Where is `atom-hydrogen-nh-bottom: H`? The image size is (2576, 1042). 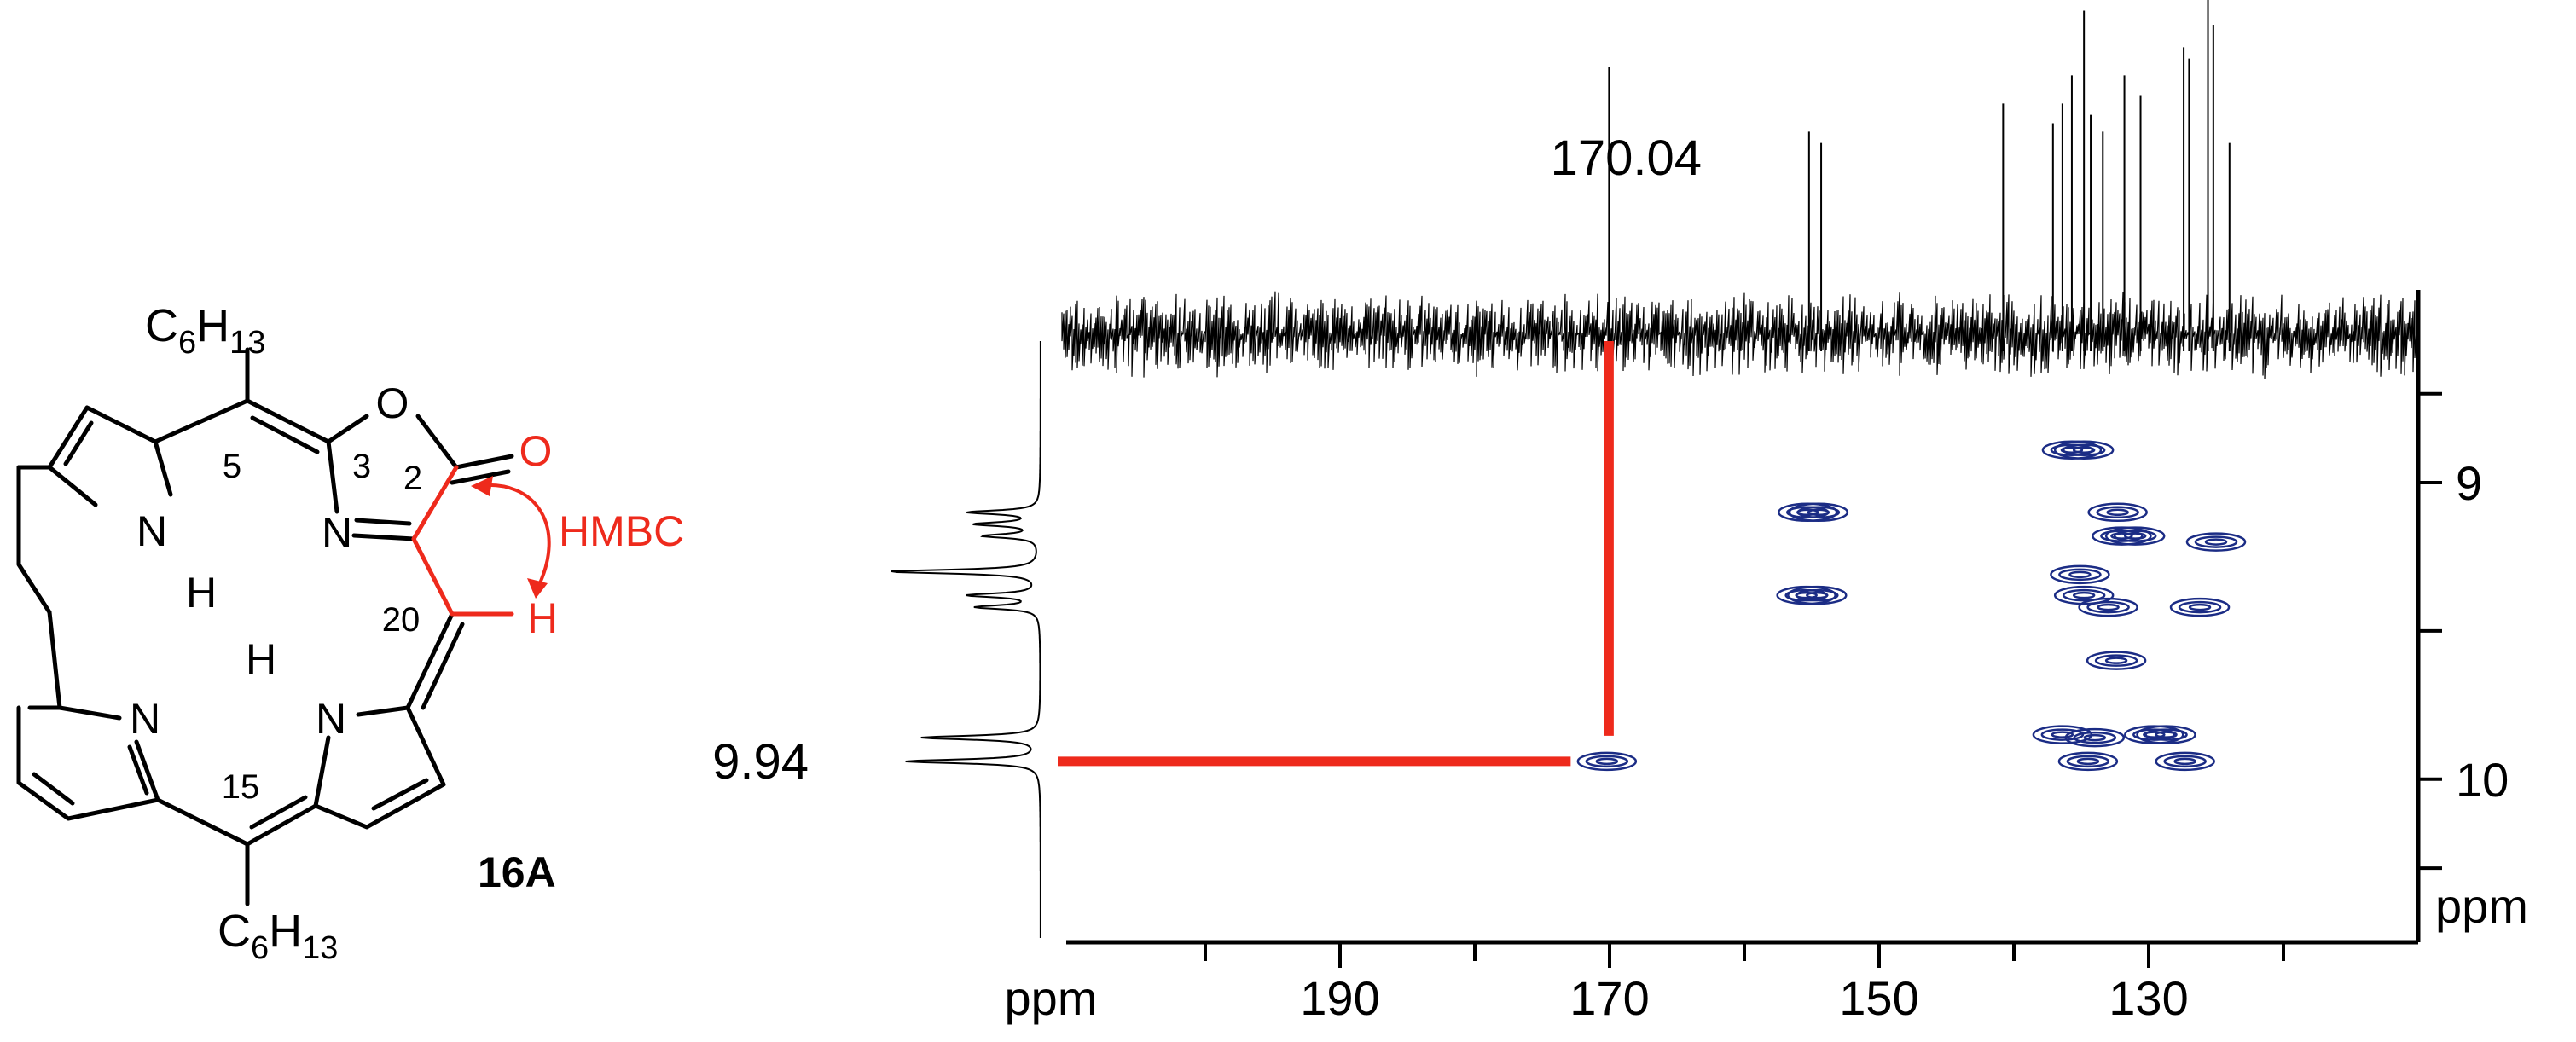
atom-hydrogen-nh-bottom: H is located at coordinates (261, 659).